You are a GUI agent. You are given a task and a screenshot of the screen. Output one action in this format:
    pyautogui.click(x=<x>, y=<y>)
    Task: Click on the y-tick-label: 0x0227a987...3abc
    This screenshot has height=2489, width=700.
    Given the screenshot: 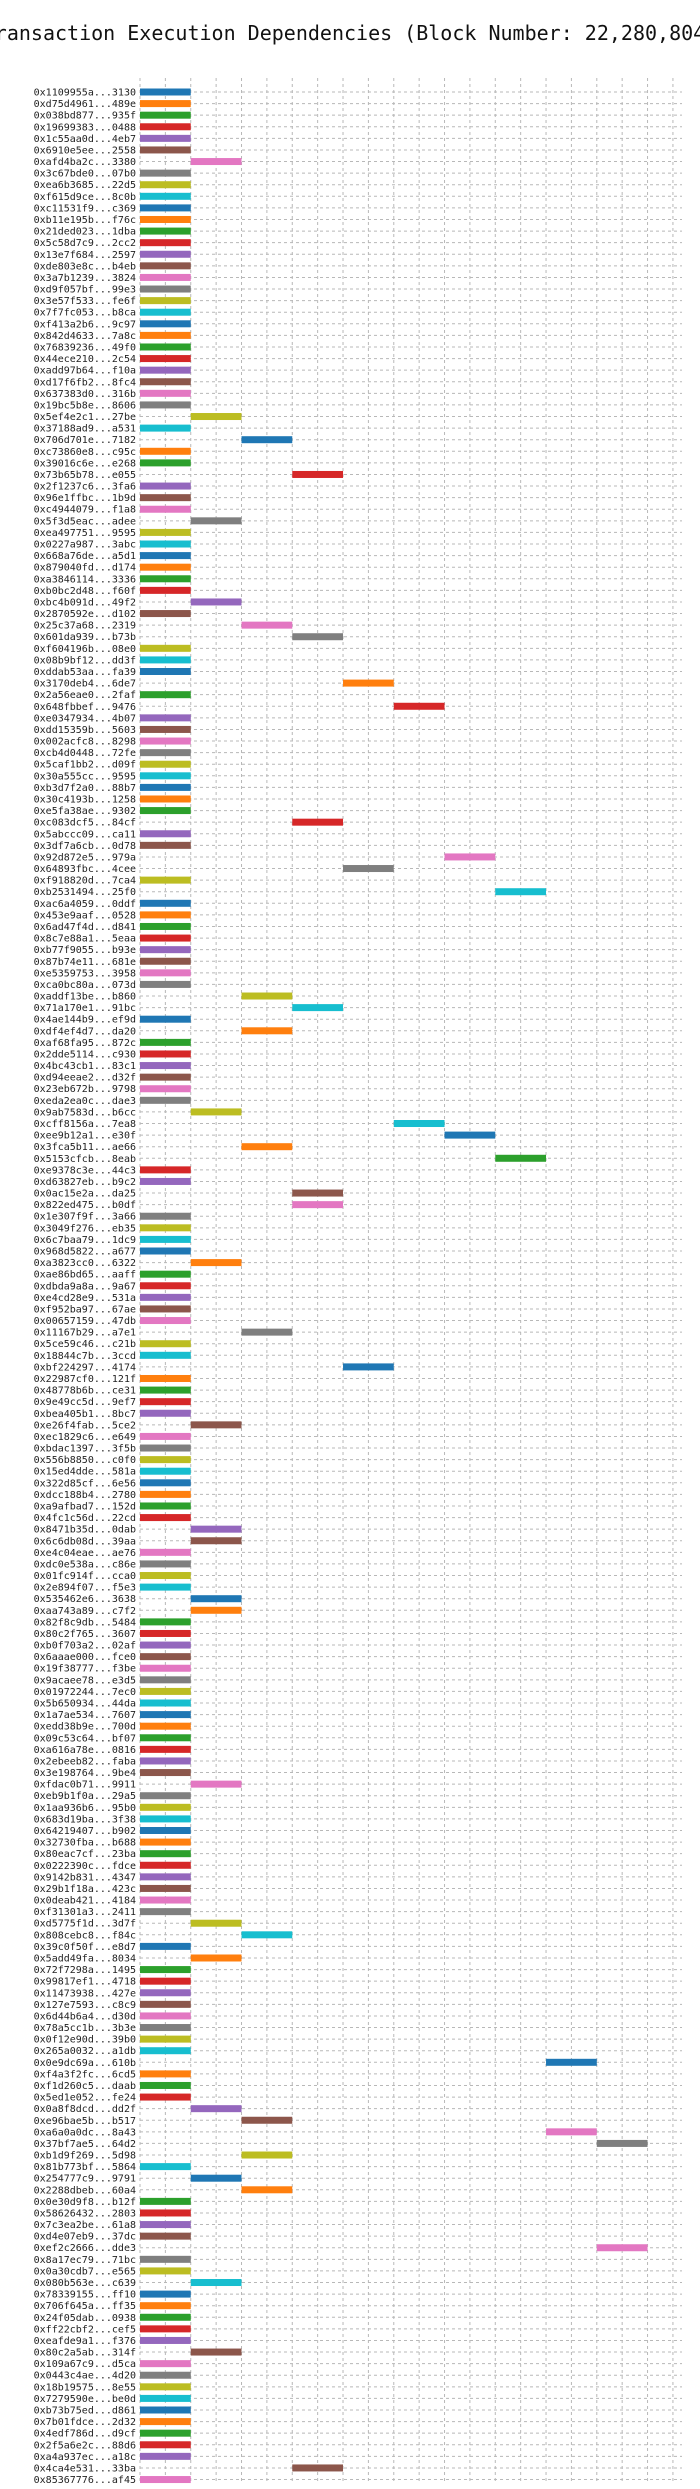 What is the action you would take?
    pyautogui.click(x=85, y=545)
    